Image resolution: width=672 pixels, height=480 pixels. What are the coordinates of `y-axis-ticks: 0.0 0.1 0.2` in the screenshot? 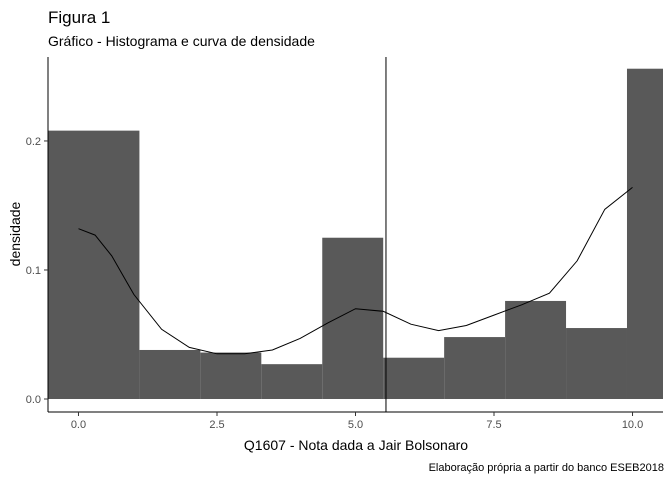 It's located at (37, 271).